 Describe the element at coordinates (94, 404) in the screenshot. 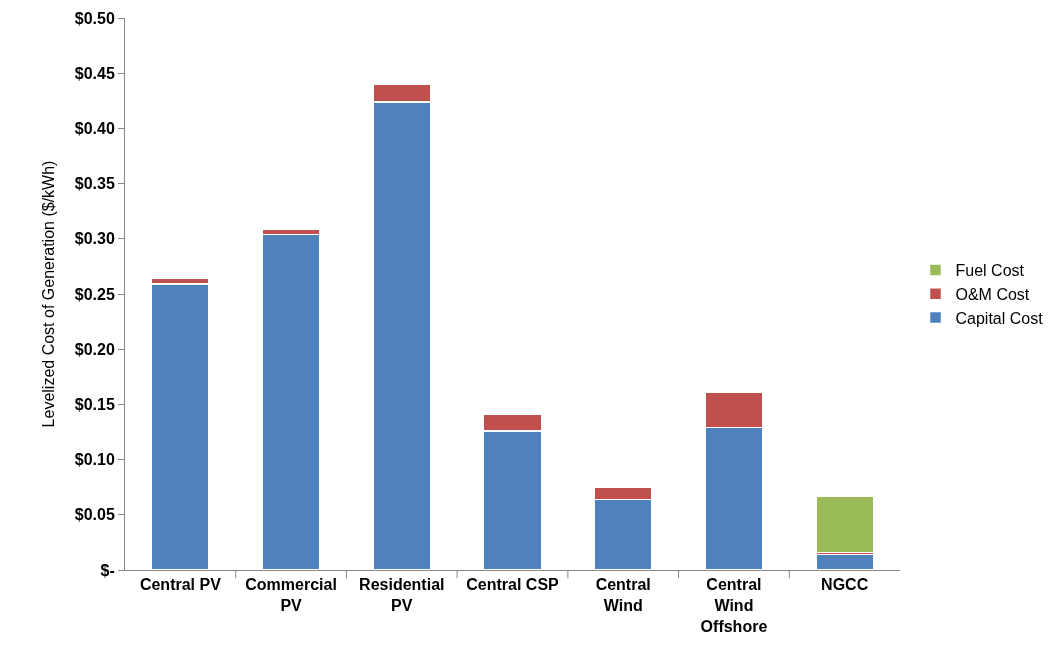

I see `y-tick-label: $0.15` at that location.